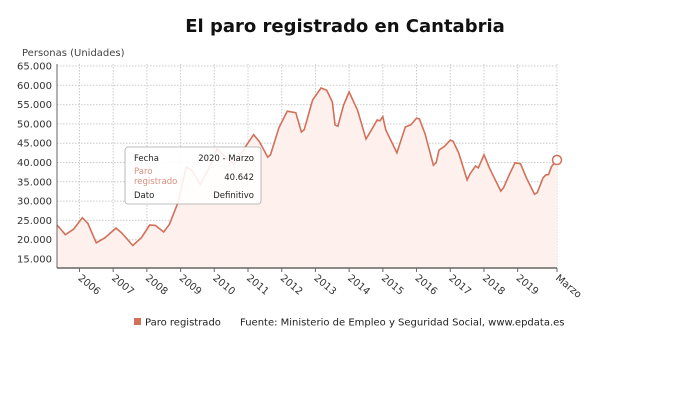  What do you see at coordinates (183, 323) in the screenshot?
I see `legend-label: Paro registrado` at bounding box center [183, 323].